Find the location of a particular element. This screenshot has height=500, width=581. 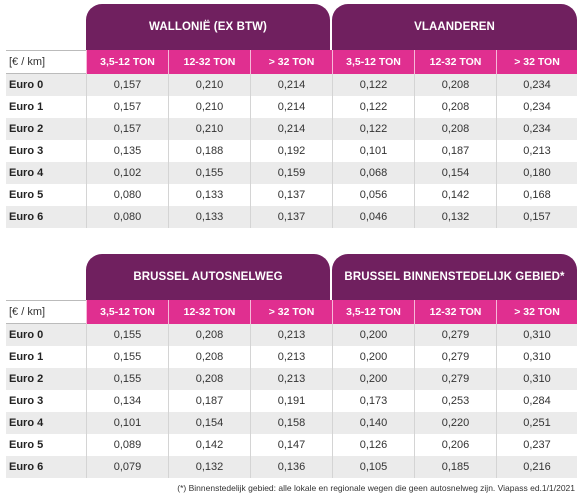

row-label: Euro 2 is located at coordinates (46, 129).